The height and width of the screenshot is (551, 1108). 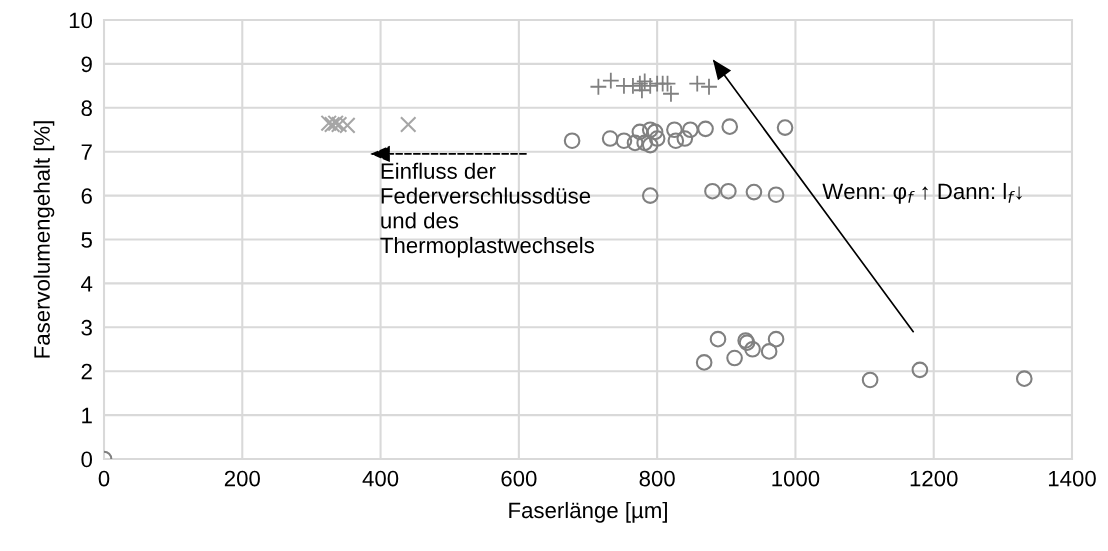 I want to click on y-tick-label: 1, so click(x=87, y=415).